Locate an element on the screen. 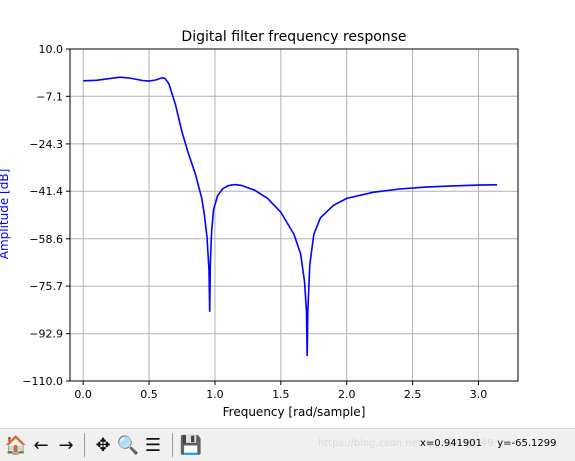  y-tick-label: −110.0 is located at coordinates (42, 381).